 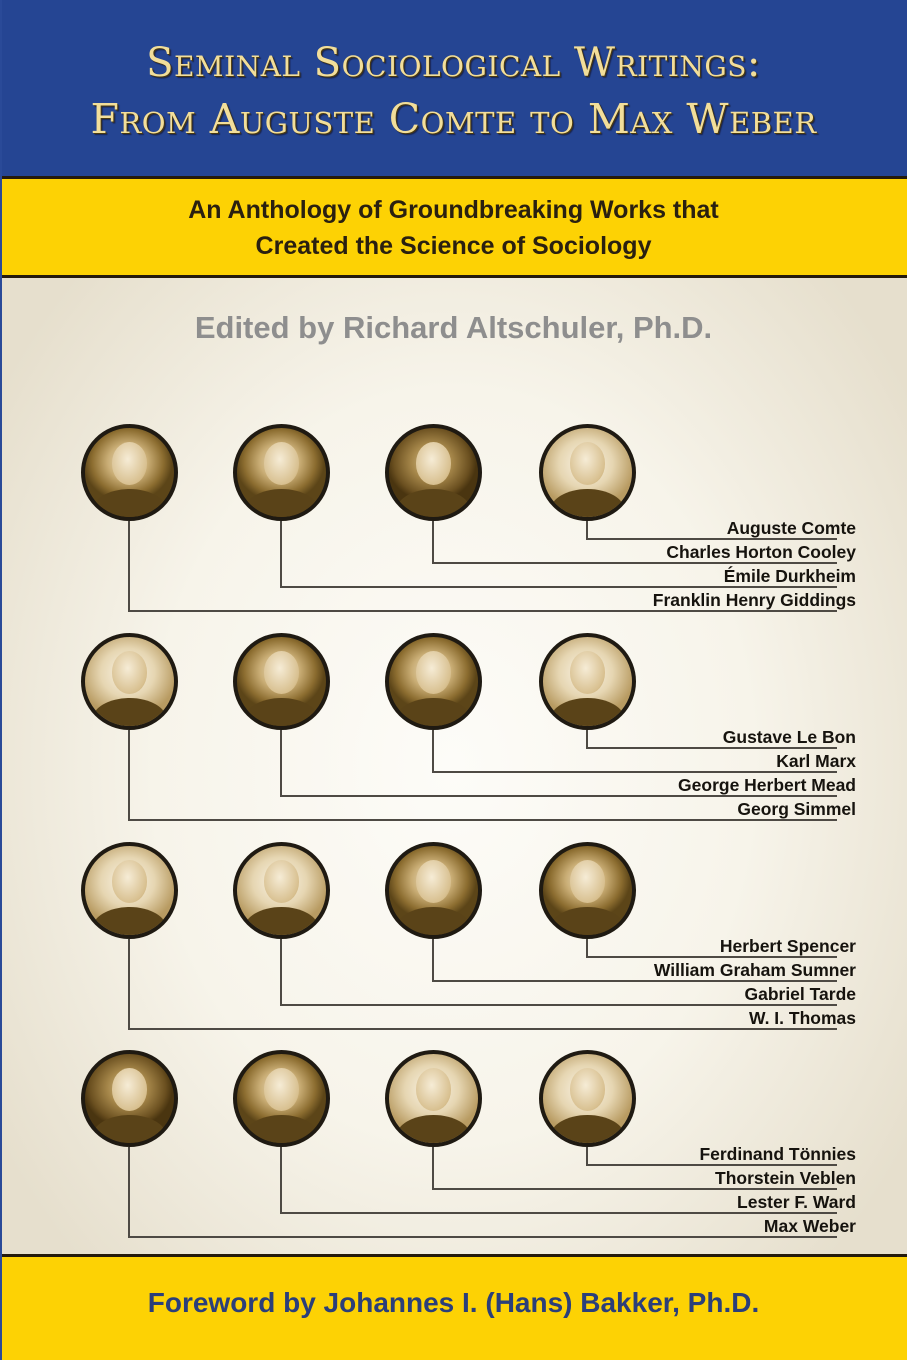 What do you see at coordinates (796, 809) in the screenshot?
I see `sociologist-name: Georg Simmel` at bounding box center [796, 809].